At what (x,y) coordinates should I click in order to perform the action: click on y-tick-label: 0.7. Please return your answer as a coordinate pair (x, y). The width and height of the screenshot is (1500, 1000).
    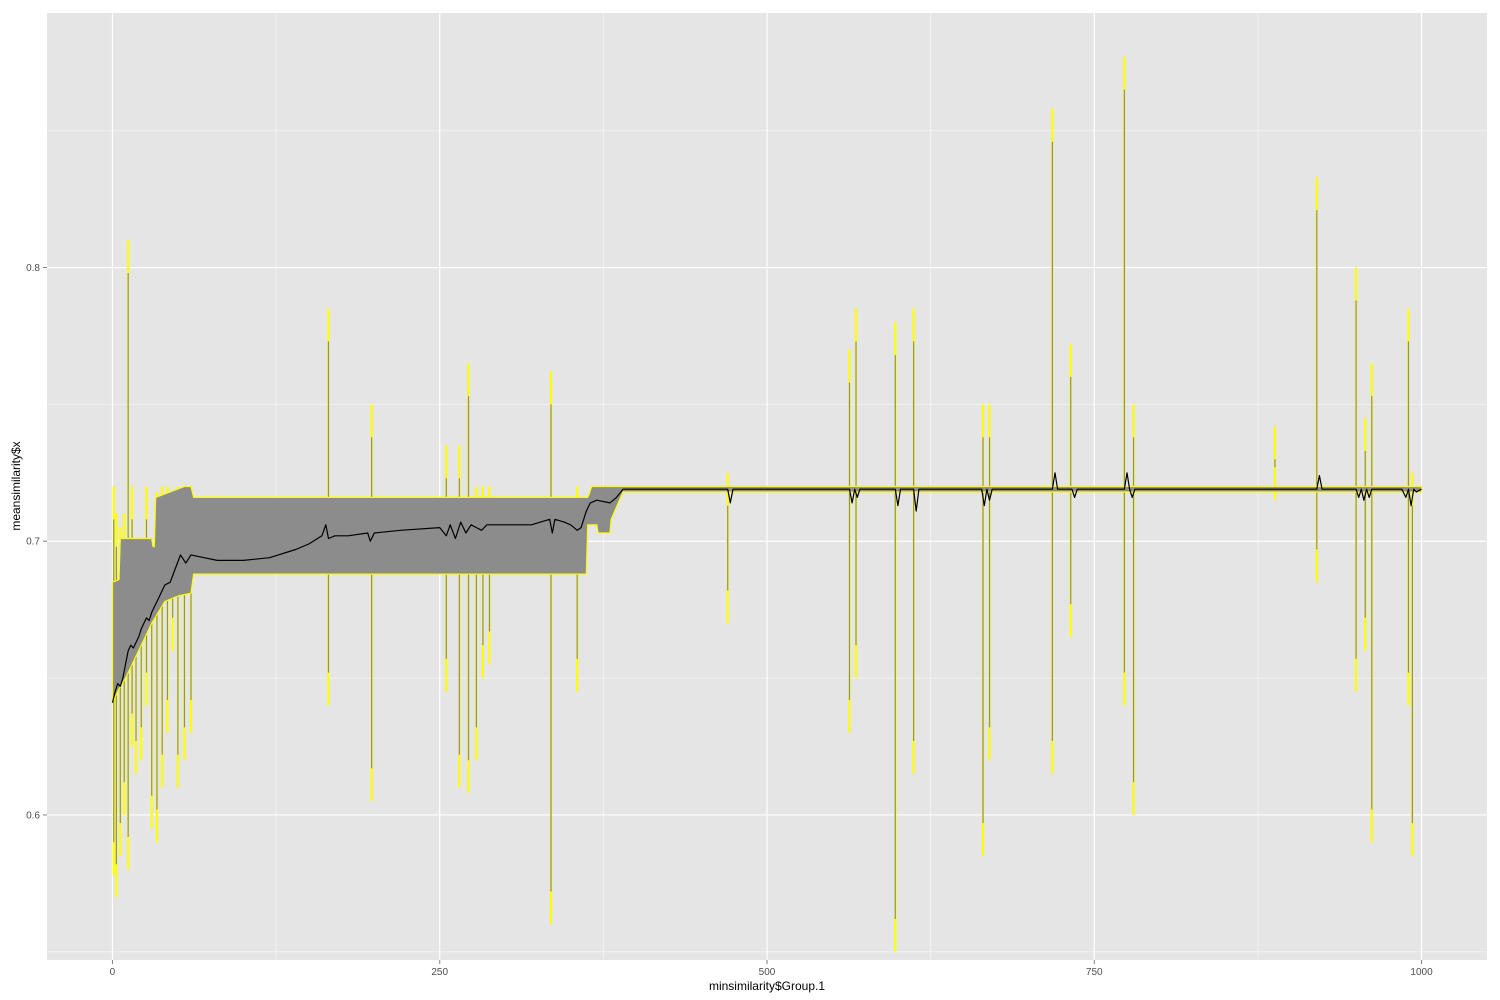
    Looking at the image, I should click on (33, 542).